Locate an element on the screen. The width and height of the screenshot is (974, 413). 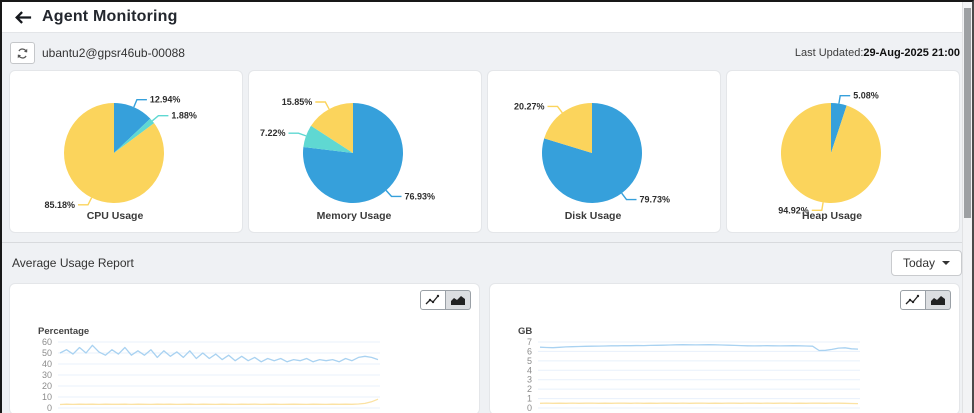
pie-title-heap: Heap Usage is located at coordinates (832, 216).